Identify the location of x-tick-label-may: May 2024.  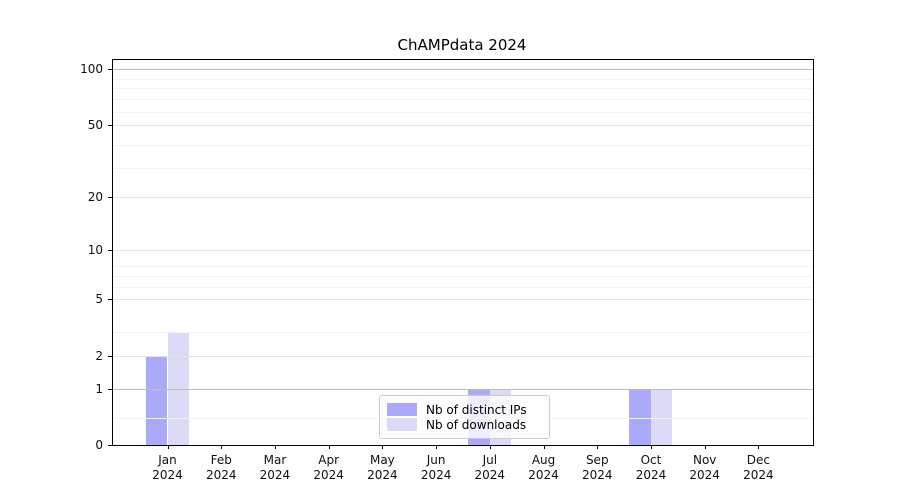
(382, 467).